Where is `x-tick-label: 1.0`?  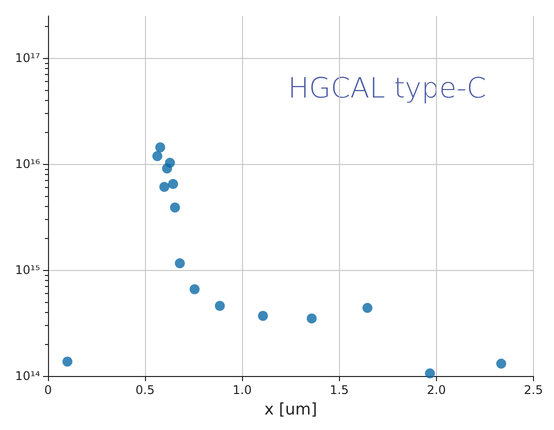 x-tick-label: 1.0 is located at coordinates (242, 390).